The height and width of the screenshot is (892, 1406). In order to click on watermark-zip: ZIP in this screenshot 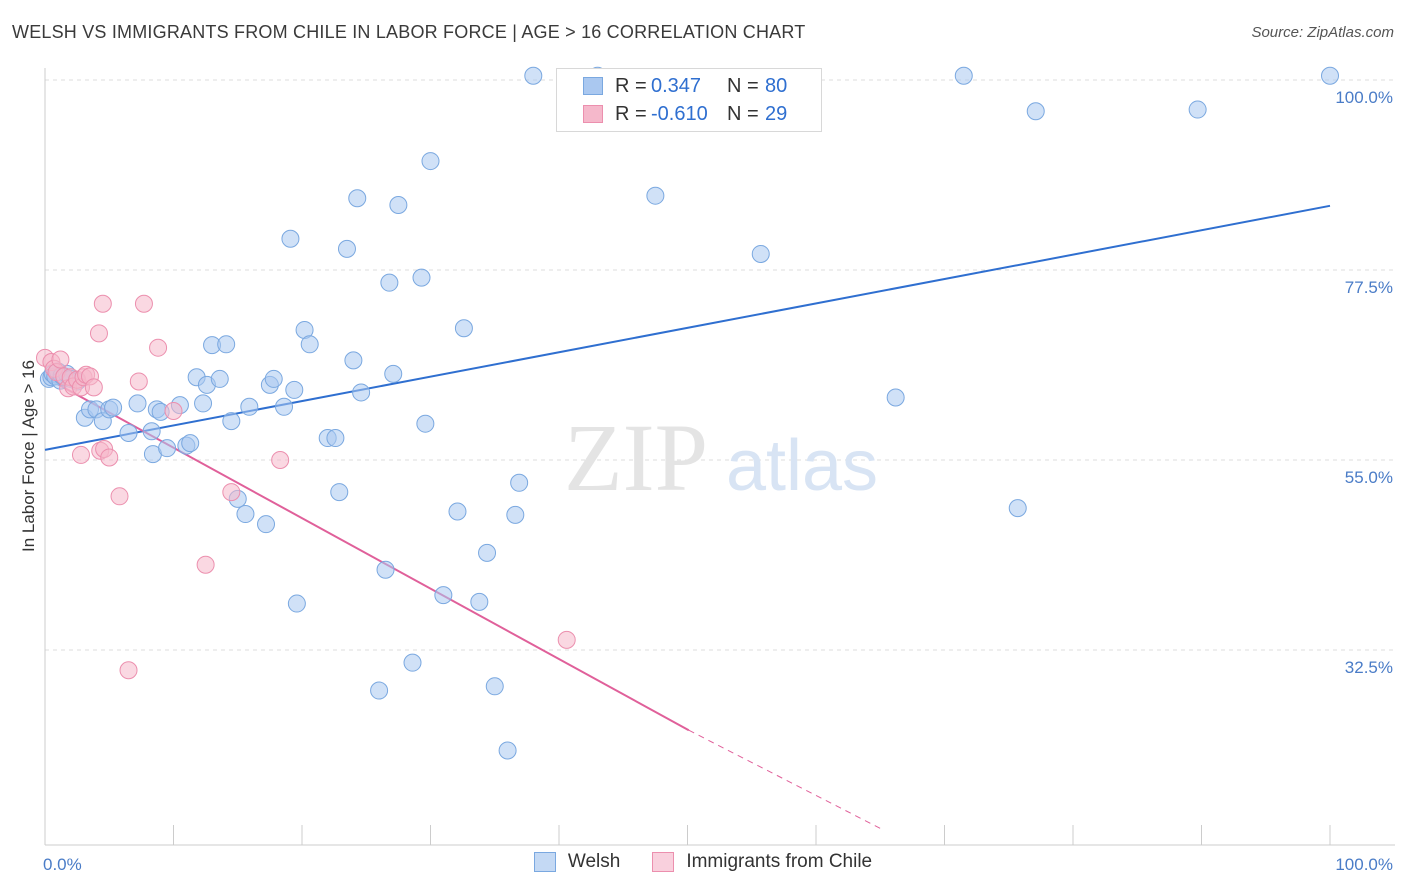, I will do `click(636, 457)`.